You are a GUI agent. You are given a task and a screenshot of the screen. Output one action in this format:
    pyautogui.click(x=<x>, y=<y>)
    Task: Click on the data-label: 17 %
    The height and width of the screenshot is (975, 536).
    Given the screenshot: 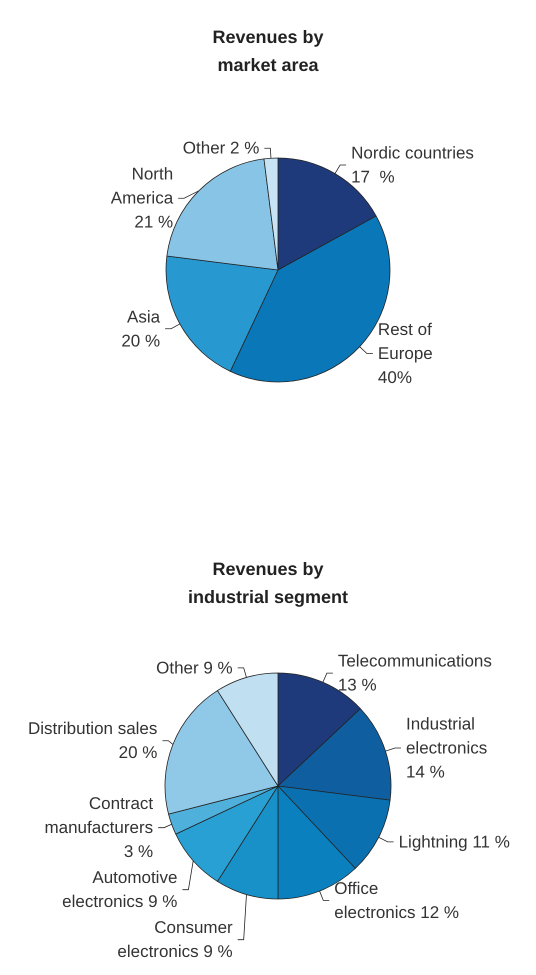 What is the action you would take?
    pyautogui.click(x=373, y=176)
    